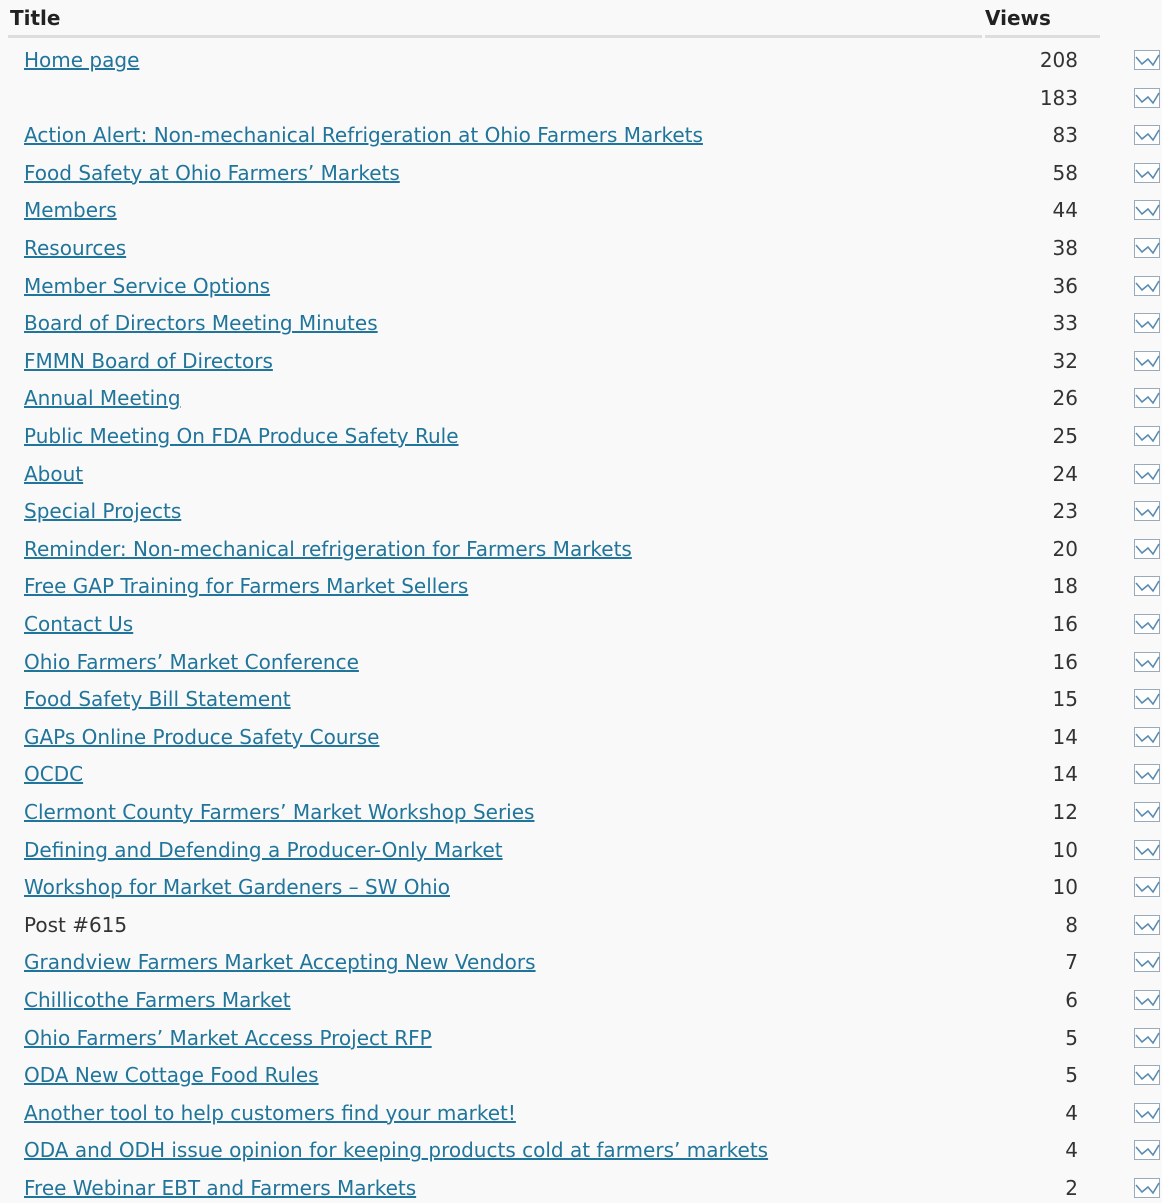 This screenshot has height=1203, width=1162. I want to click on views-count: 38, so click(1065, 248).